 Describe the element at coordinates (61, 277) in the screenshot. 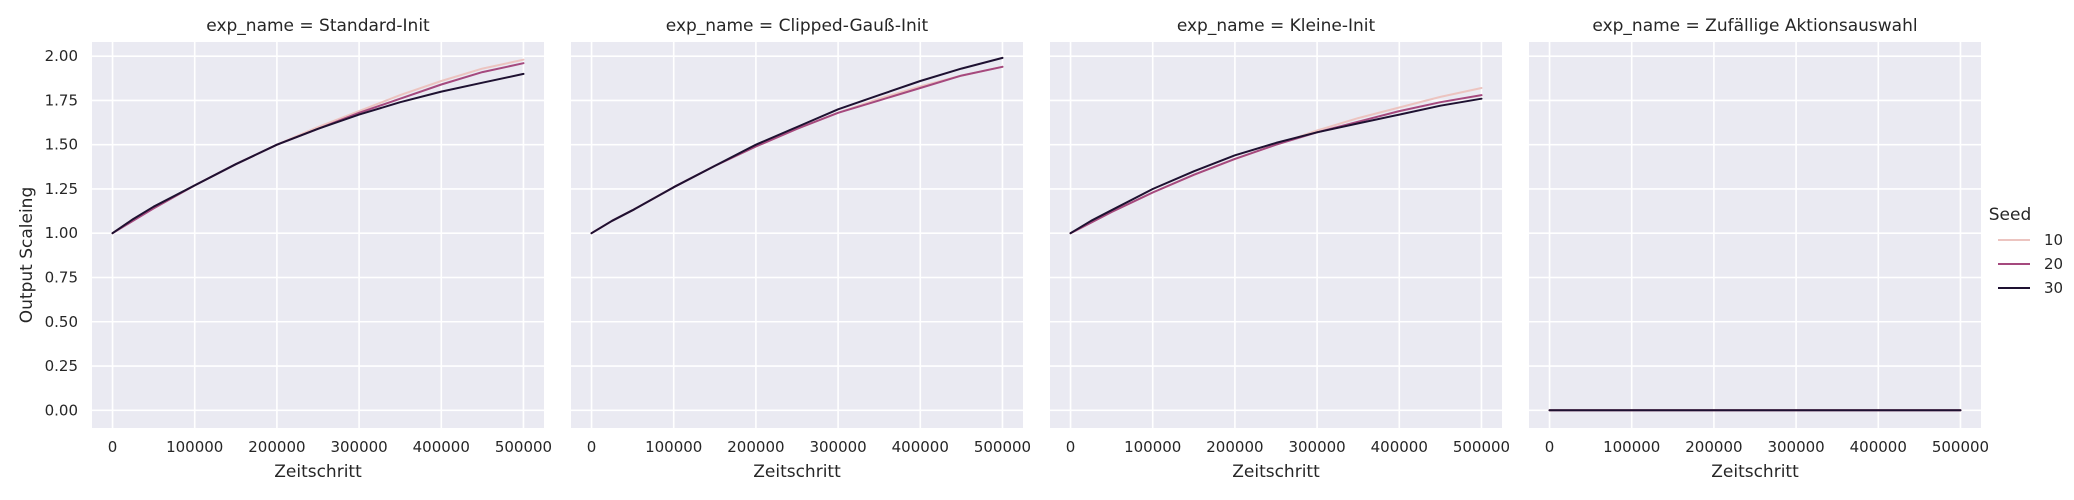

I see `y-tick-label: 0.75` at that location.